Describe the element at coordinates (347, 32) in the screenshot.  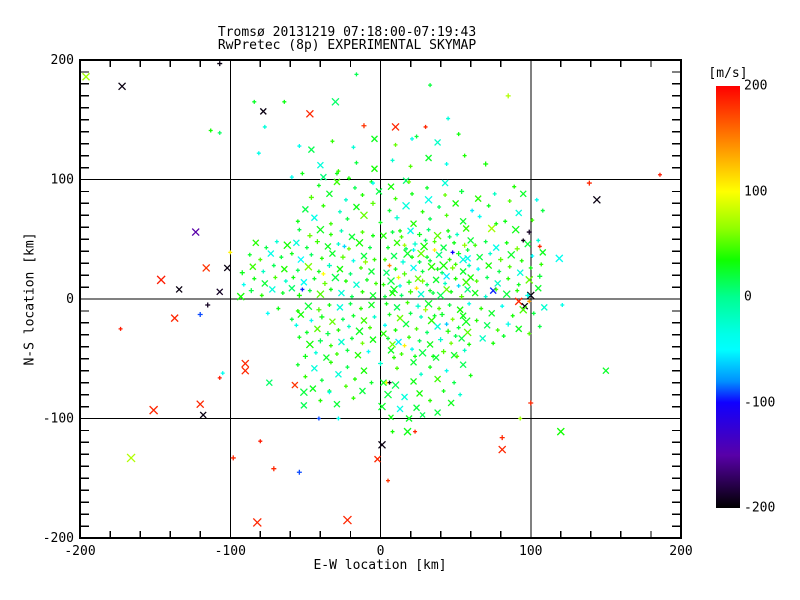
I see `plot-title: Tromsø 20131219 07:18:00-07:19:43` at that location.